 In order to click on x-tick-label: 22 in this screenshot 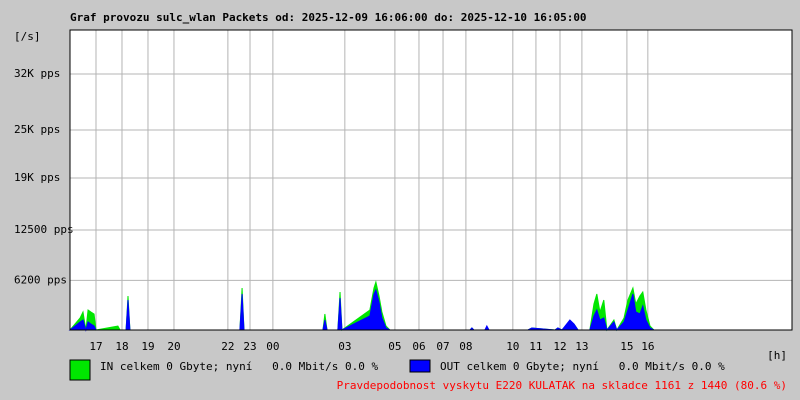, I will do `click(227, 346)`.